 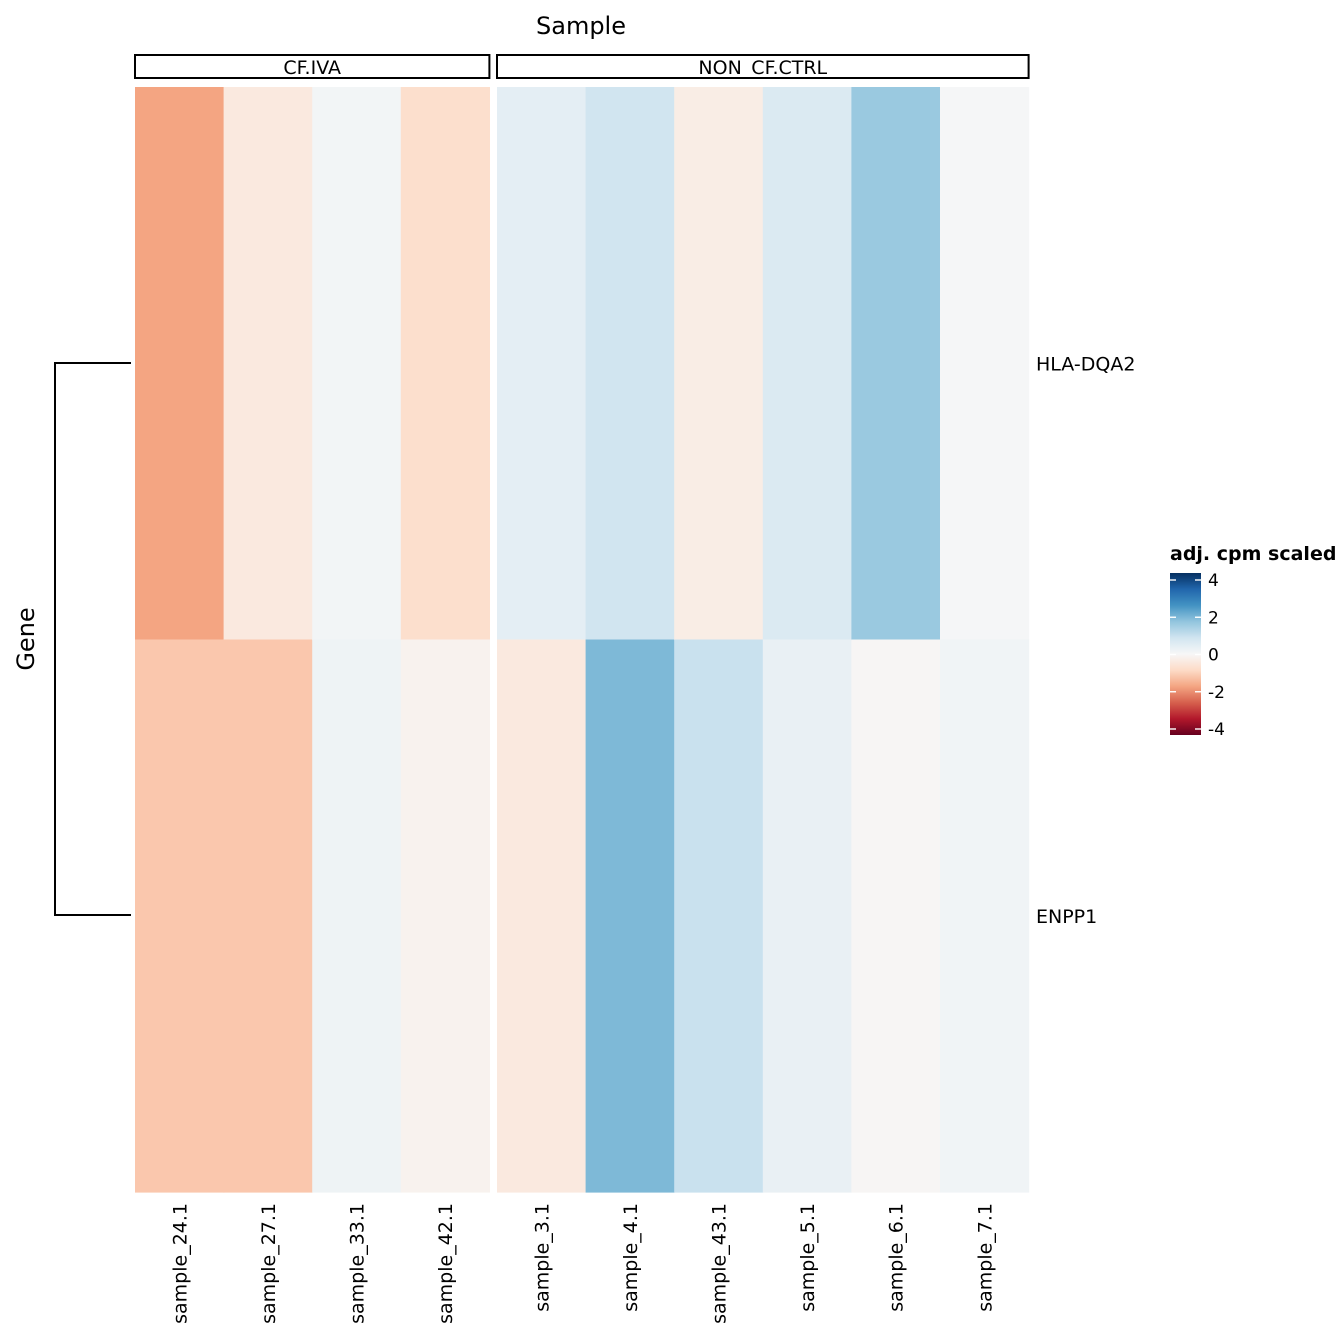 I want to click on sample-label: sample_43.1, so click(x=720, y=1263).